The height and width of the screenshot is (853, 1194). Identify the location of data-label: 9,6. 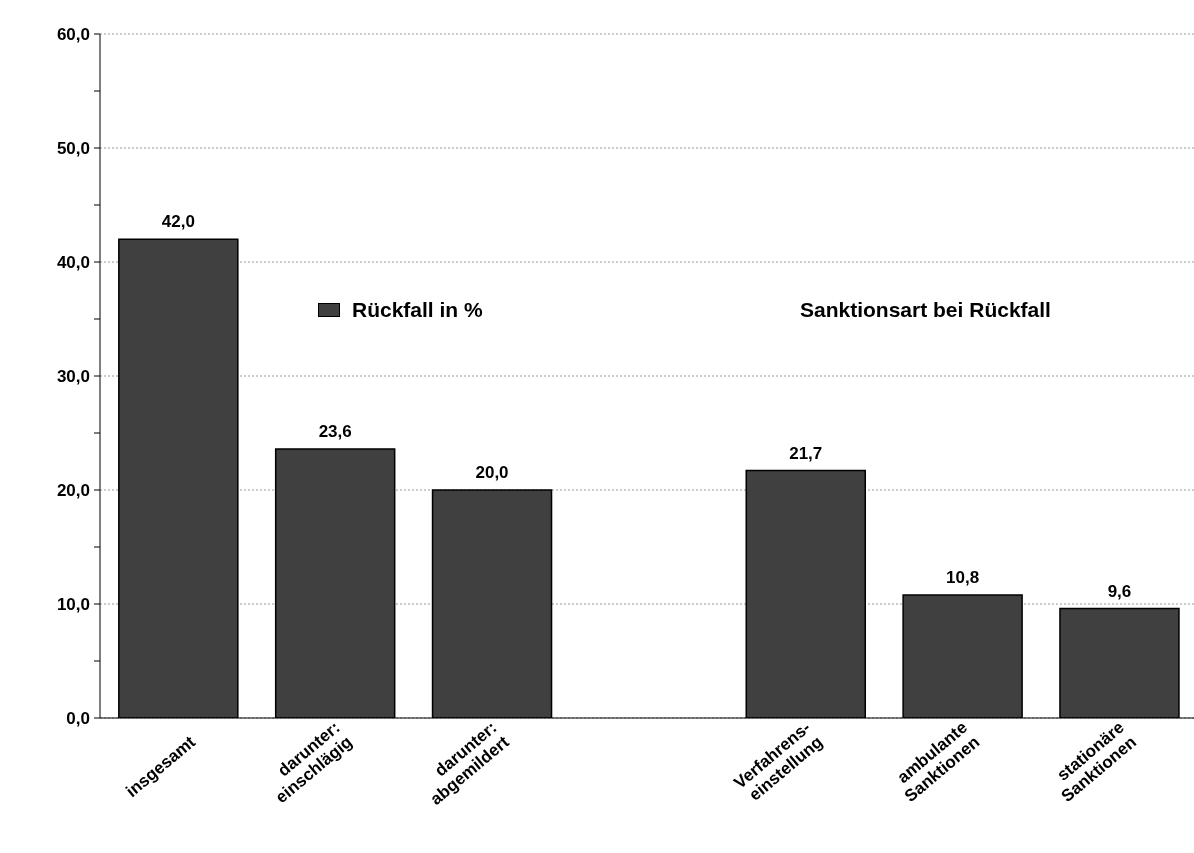
(1119, 591).